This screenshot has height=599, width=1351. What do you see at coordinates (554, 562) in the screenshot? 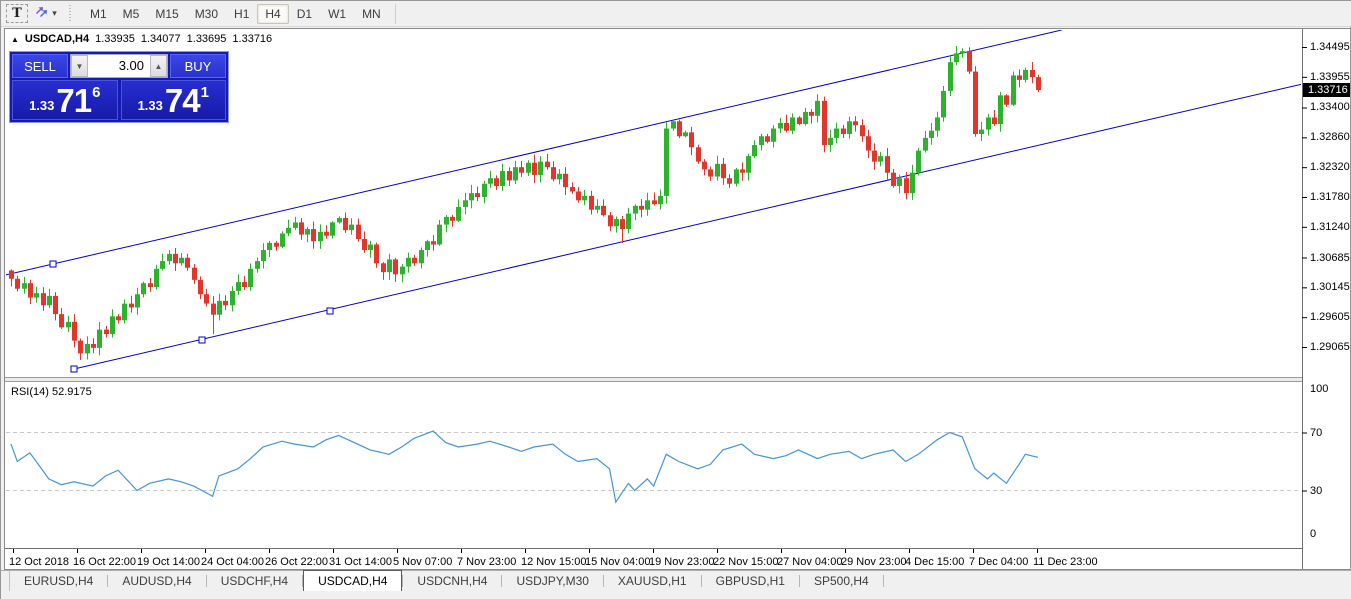
I see `time-axis-label: 12 Nov 15:00` at bounding box center [554, 562].